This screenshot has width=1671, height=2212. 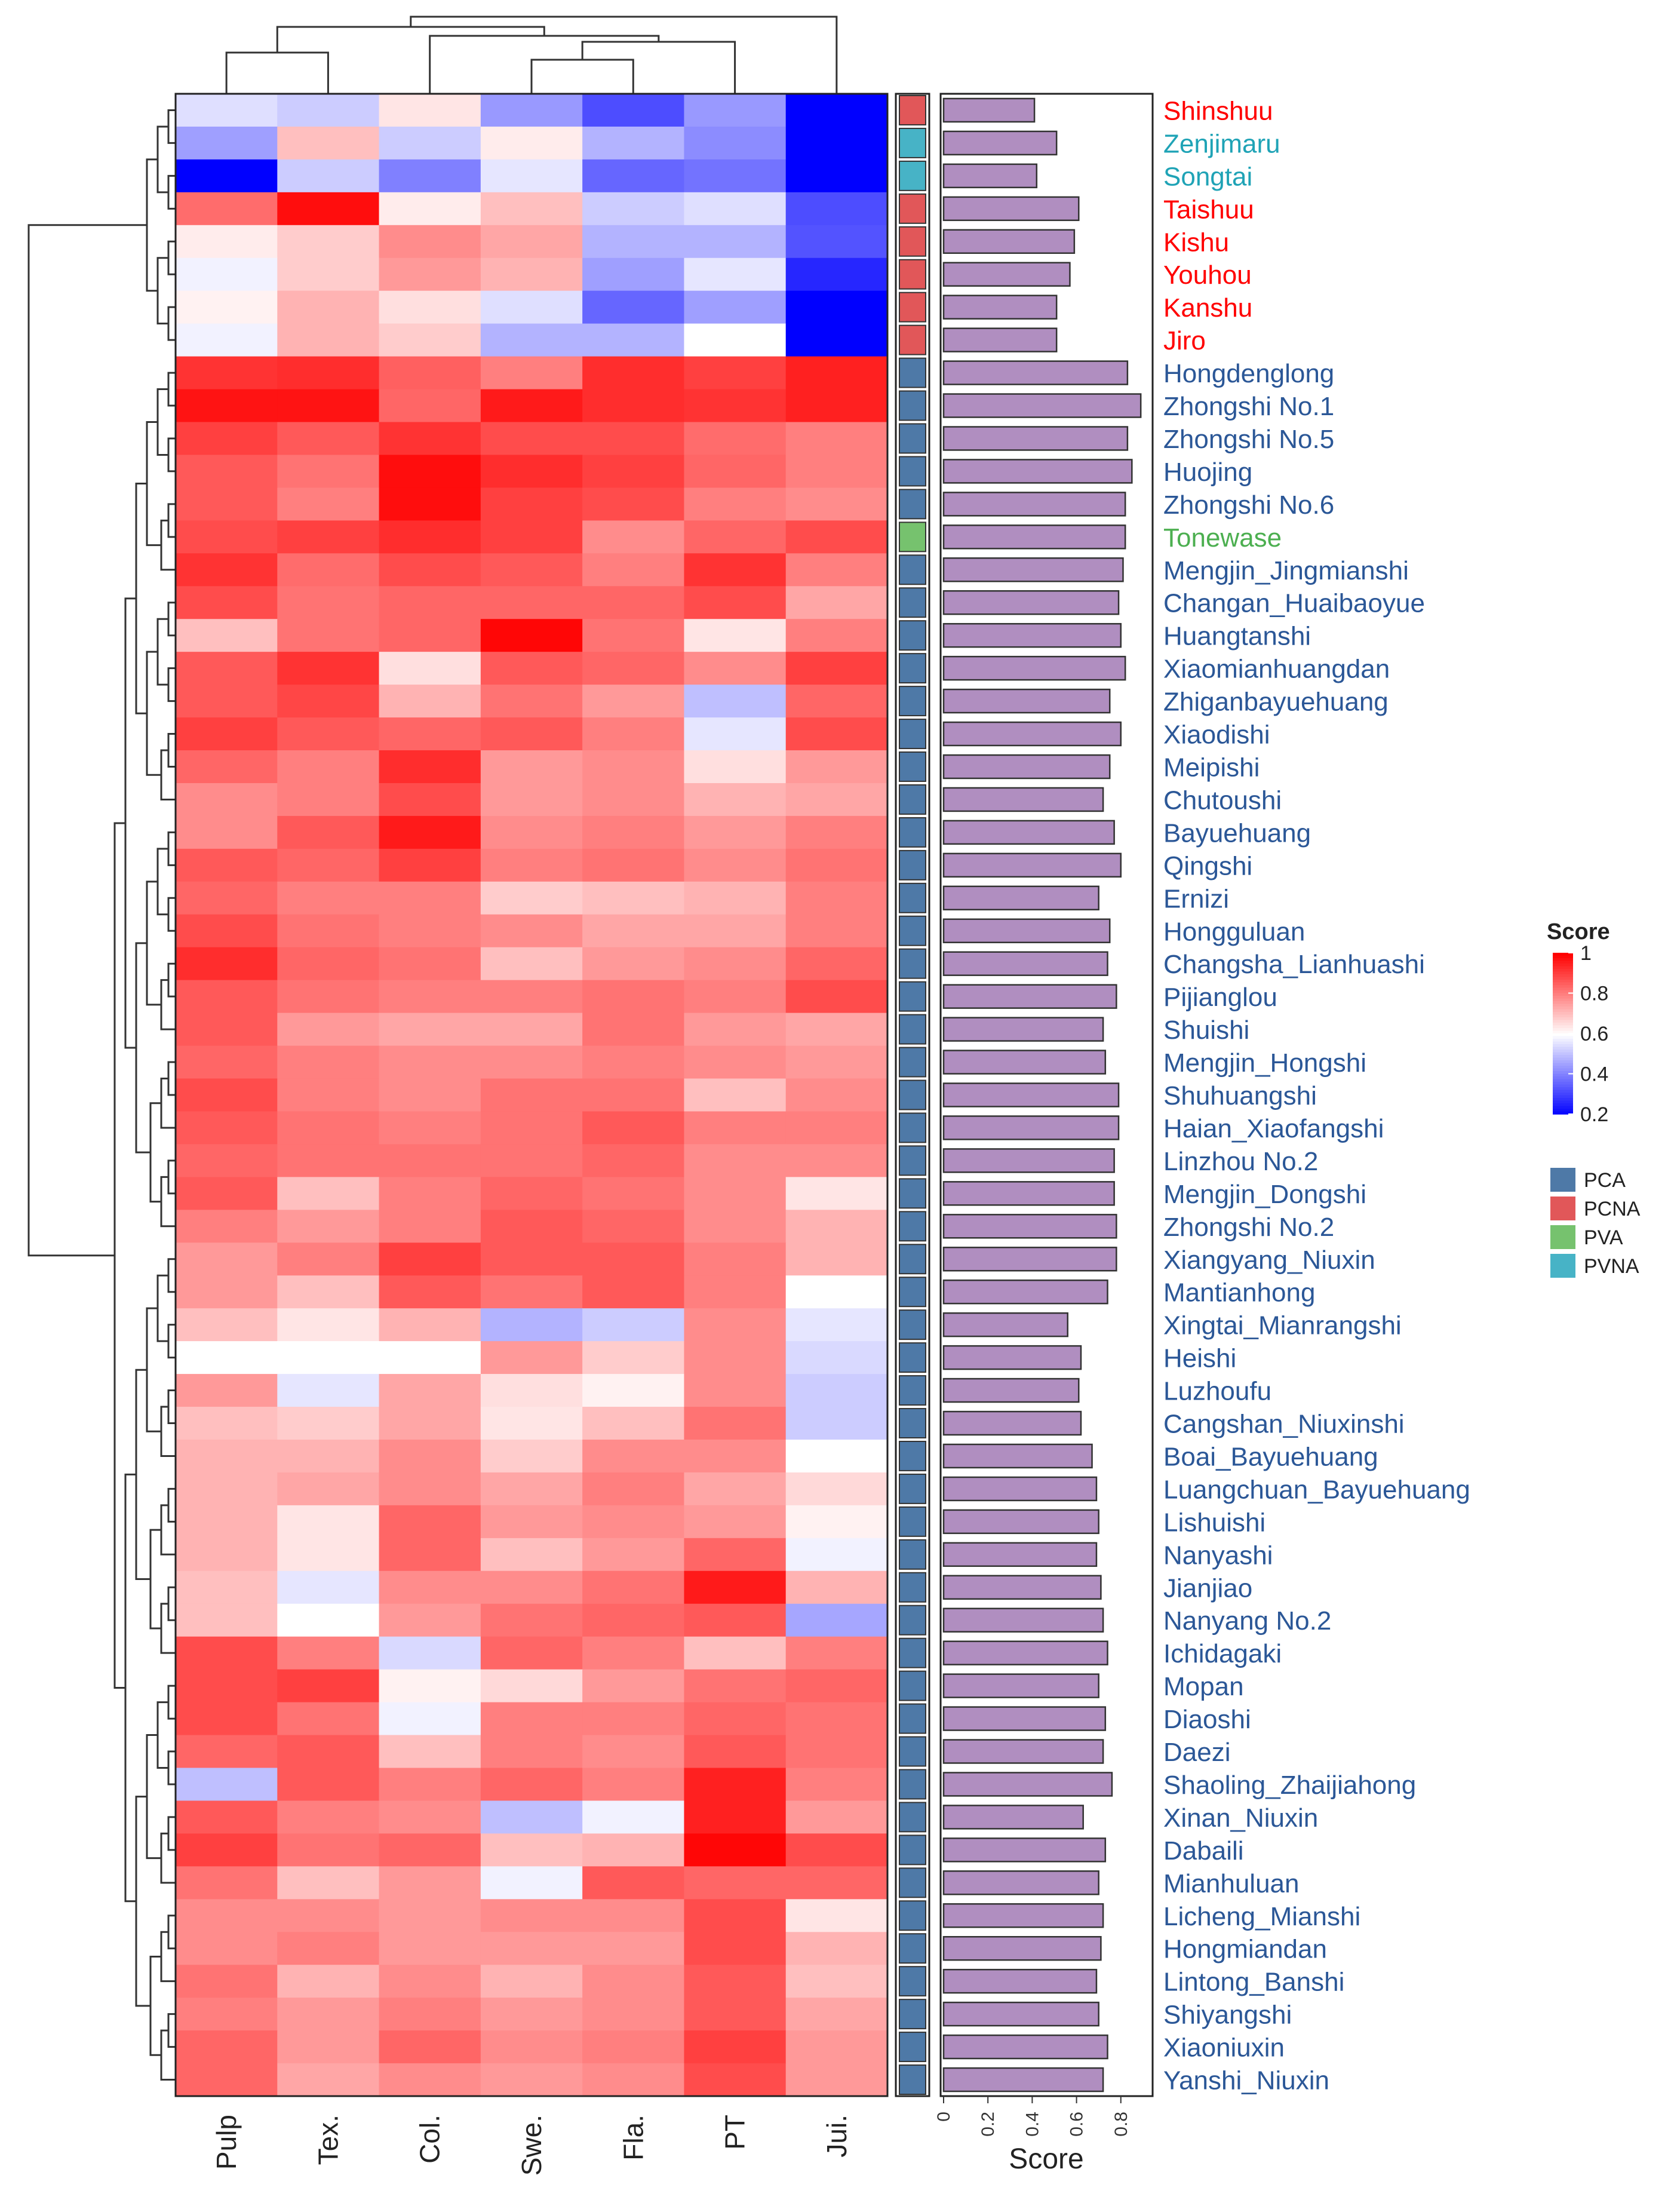 I want to click on row-label-58: Shiyangshi, so click(x=1227, y=2016).